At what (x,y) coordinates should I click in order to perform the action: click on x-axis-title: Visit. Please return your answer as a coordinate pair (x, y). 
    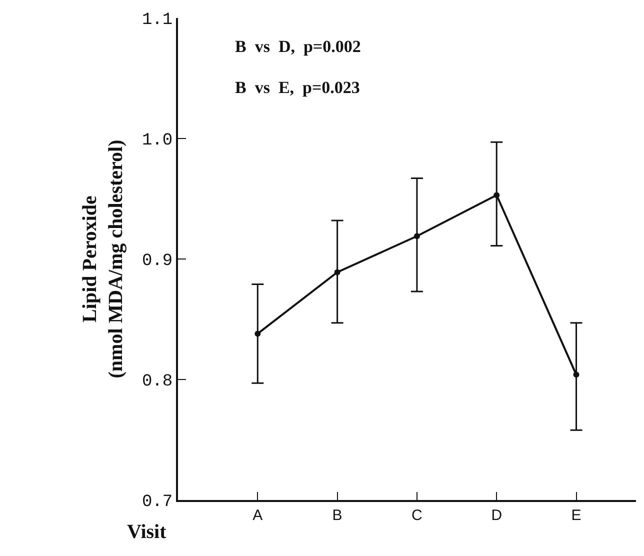
    Looking at the image, I should click on (147, 532).